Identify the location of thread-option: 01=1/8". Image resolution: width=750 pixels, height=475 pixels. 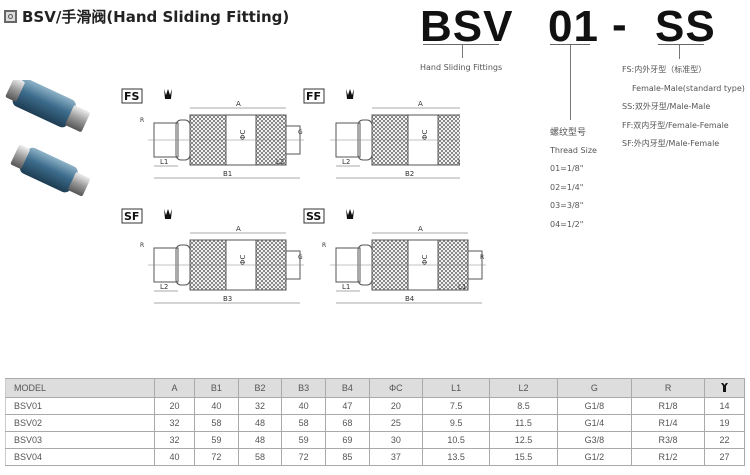
(567, 168).